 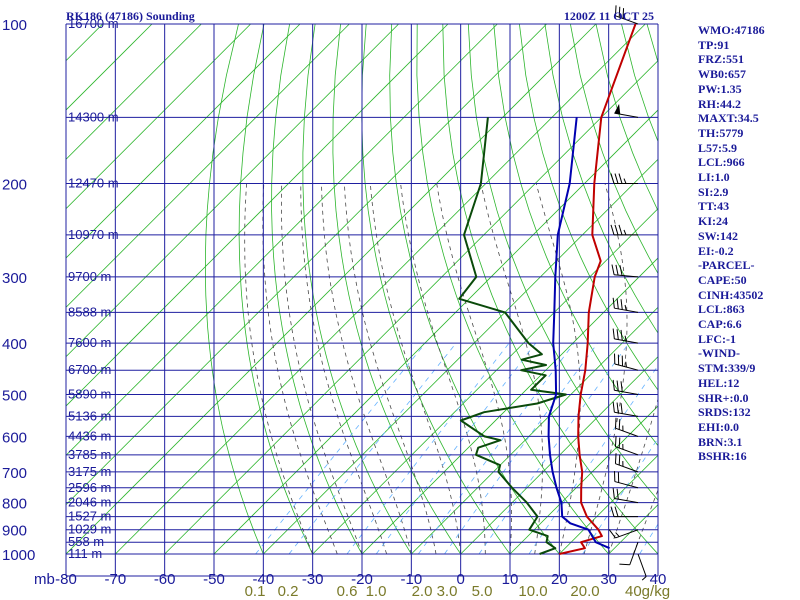 What do you see at coordinates (714, 44) in the screenshot?
I see `stat-item: TP:91` at bounding box center [714, 44].